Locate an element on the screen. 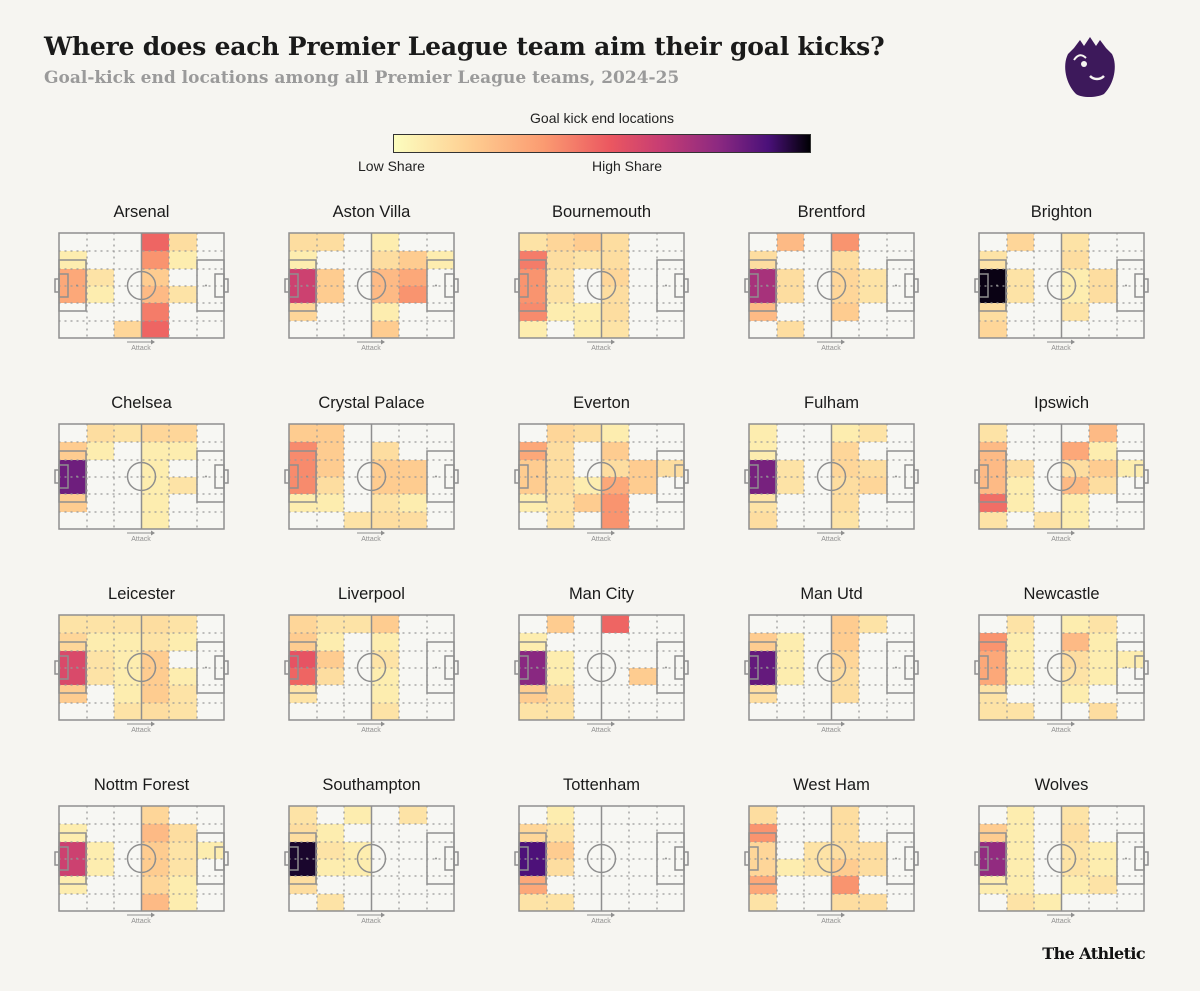 The height and width of the screenshot is (991, 1200). premier-league-logo-icon is located at coordinates (1090, 67).